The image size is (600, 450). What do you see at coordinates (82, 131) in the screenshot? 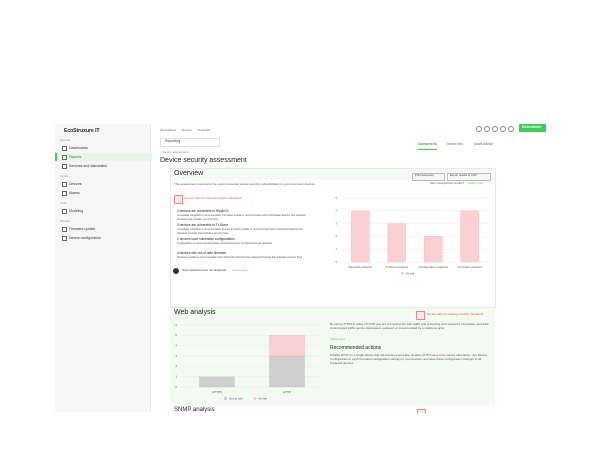
I see `logo: EcoStruxure IT` at bounding box center [82, 131].